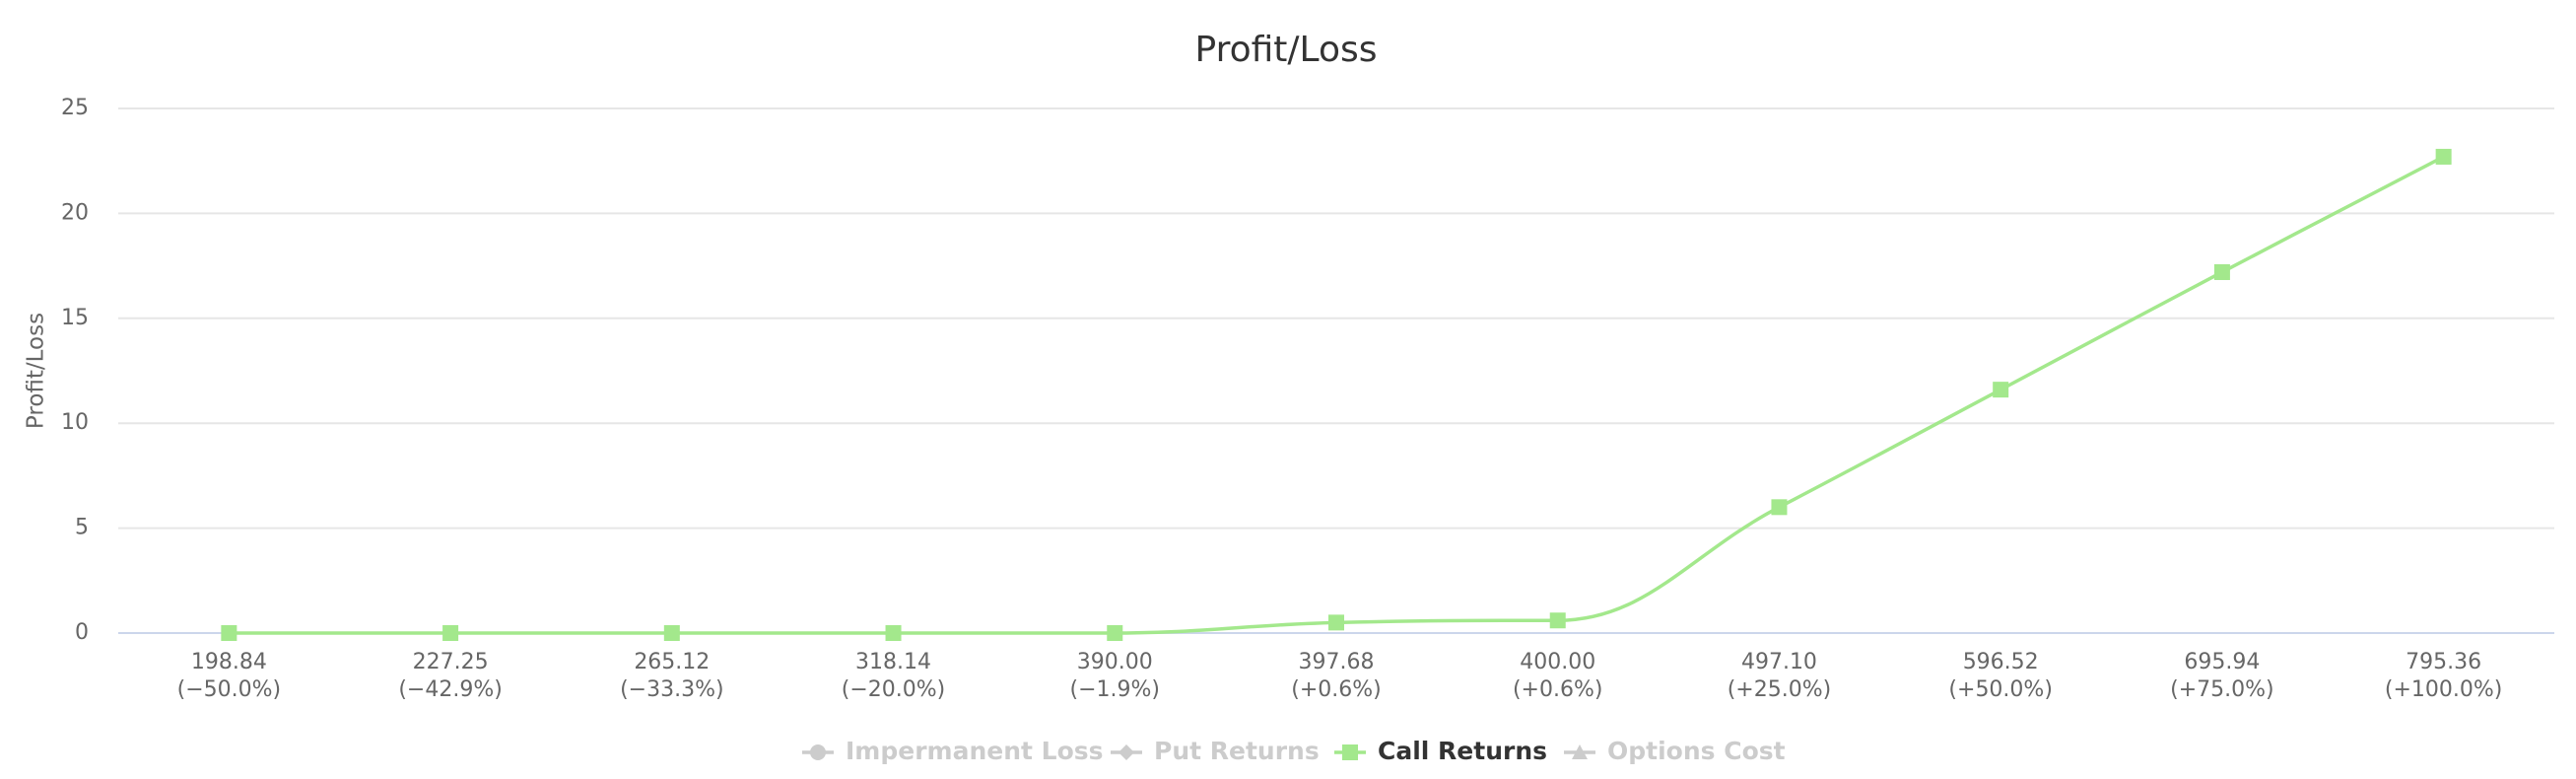 The image size is (2576, 779). I want to click on x-tick-label: (−1.9%), so click(1115, 690).